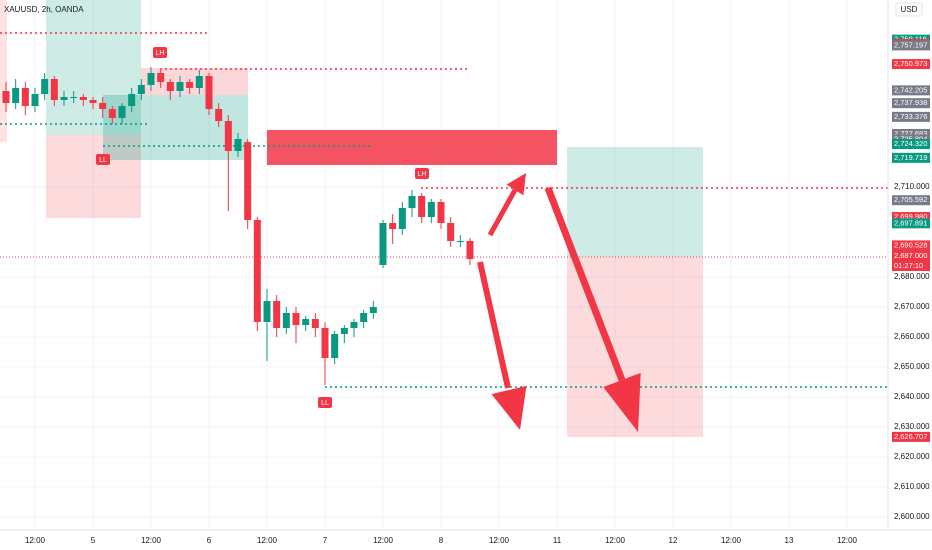 This screenshot has height=550, width=932. I want to click on y-tick-label: 2,620.000, so click(912, 456).